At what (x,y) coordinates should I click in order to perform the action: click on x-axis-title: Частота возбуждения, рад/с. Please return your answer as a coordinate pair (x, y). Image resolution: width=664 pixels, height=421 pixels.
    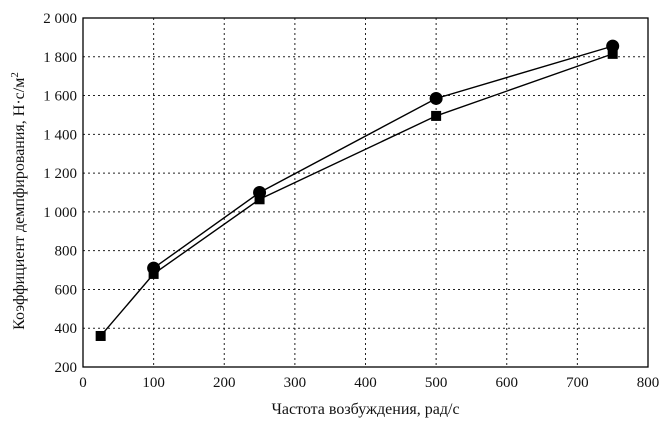
    Looking at the image, I should click on (365, 409).